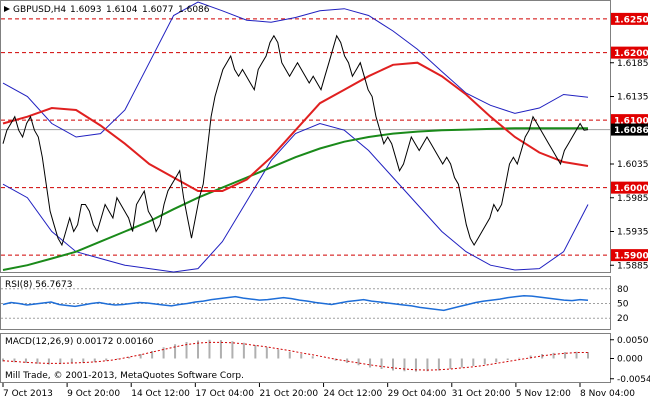 This screenshot has width=650, height=404. What do you see at coordinates (607, 394) in the screenshot?
I see `time-tick-label: 8 Nov 04:00` at bounding box center [607, 394].